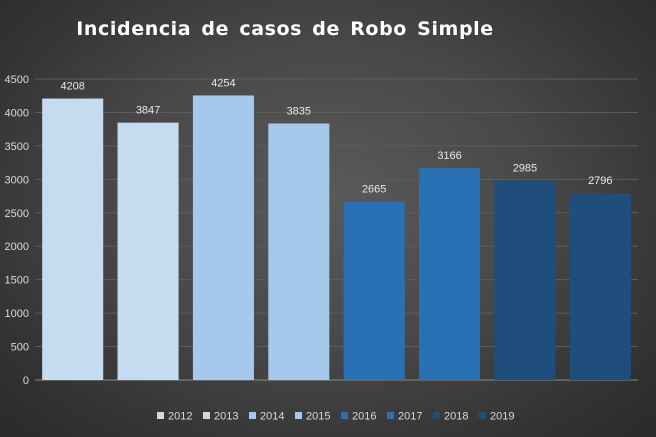 This screenshot has width=656, height=437. What do you see at coordinates (525, 280) in the screenshot?
I see `bar-2018` at bounding box center [525, 280].